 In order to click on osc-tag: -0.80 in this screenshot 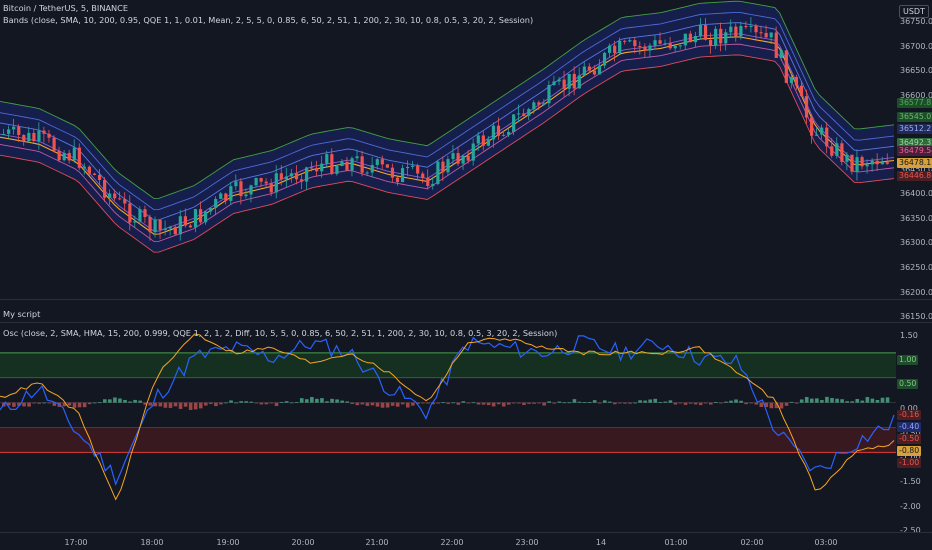, I will do `click(909, 451)`.